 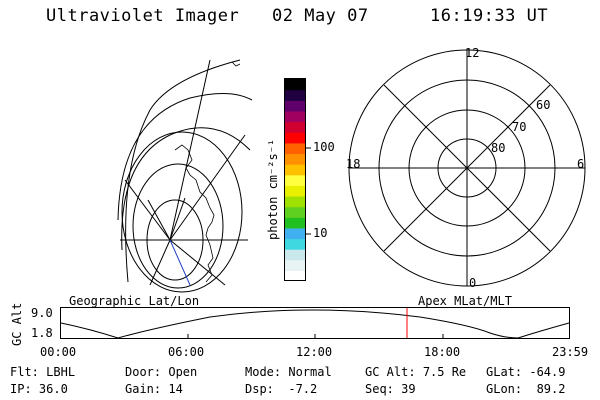 I want to click on colorbar-unit-label: photon cm⁻²s⁻¹, so click(x=273, y=189).